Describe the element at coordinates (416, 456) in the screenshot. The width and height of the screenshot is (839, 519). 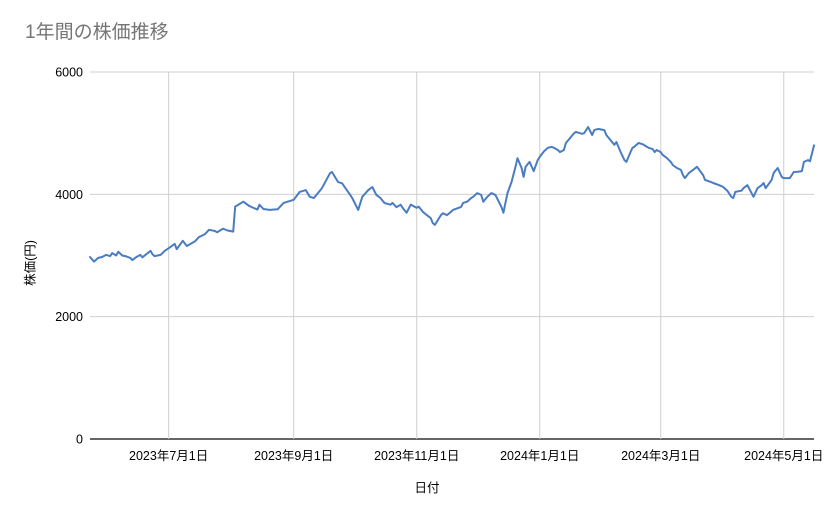
I see `x-tick-label: 2023年11月1日` at that location.